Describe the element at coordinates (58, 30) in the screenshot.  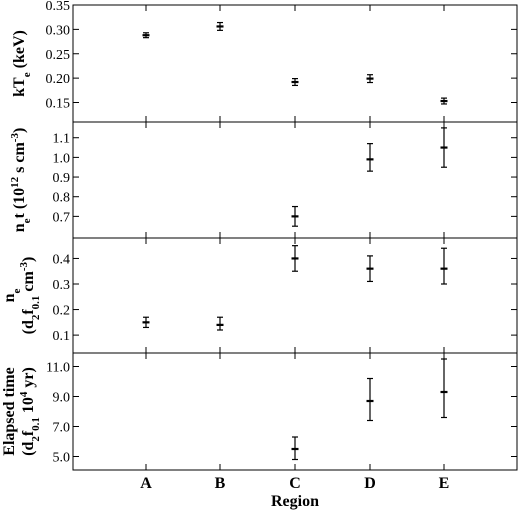
I see `panel-1-ytick-label: 0.30` at that location.